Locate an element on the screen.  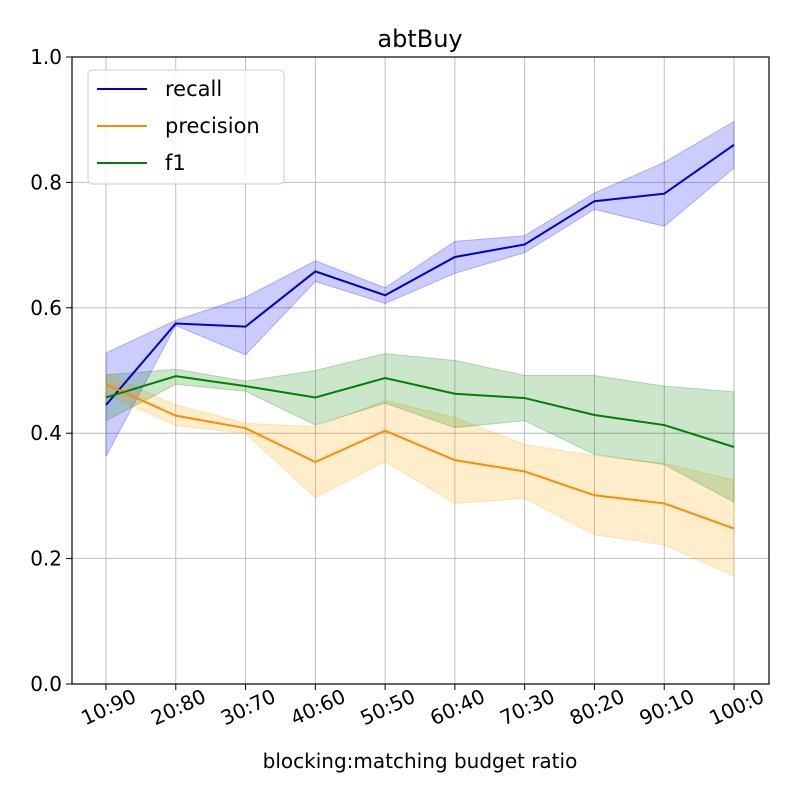
x-tick-label: 20:80 is located at coordinates (178, 707).